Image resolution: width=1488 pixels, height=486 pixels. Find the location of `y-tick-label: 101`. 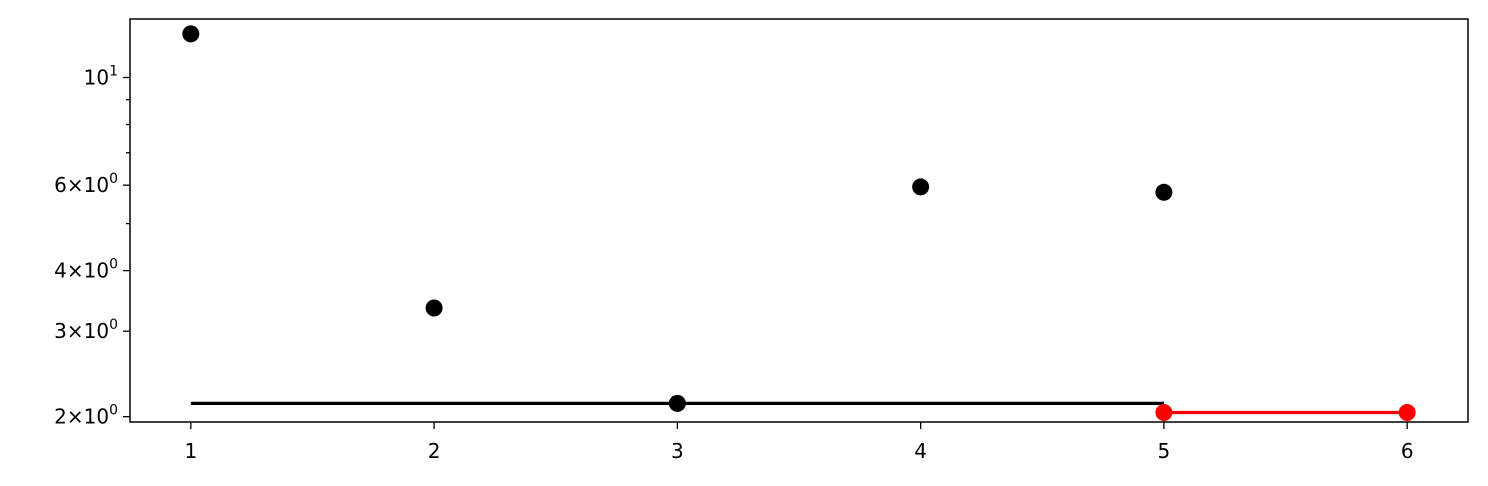

y-tick-label: 101 is located at coordinates (101, 77).